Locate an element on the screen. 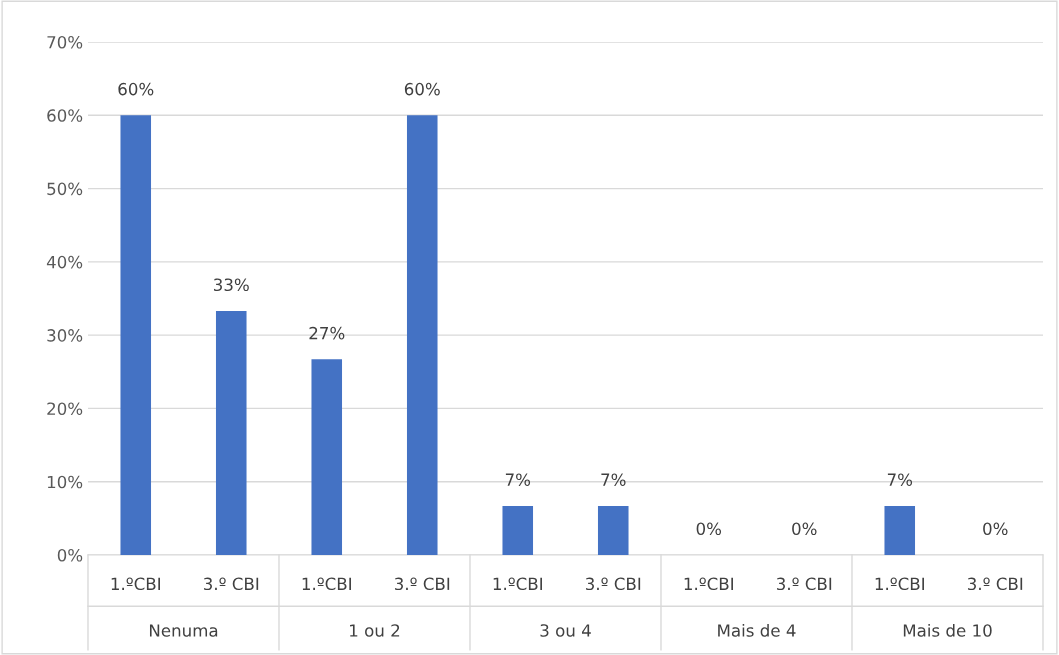 The image size is (1059, 655). text: 3 ou 4 is located at coordinates (565, 630).